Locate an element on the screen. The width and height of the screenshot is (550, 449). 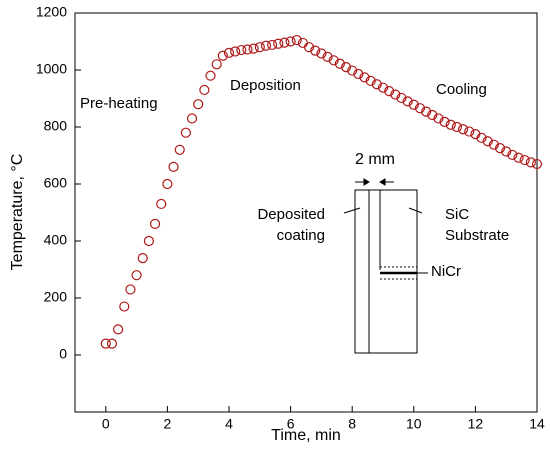
x-tick-label: 2 is located at coordinates (168, 424).